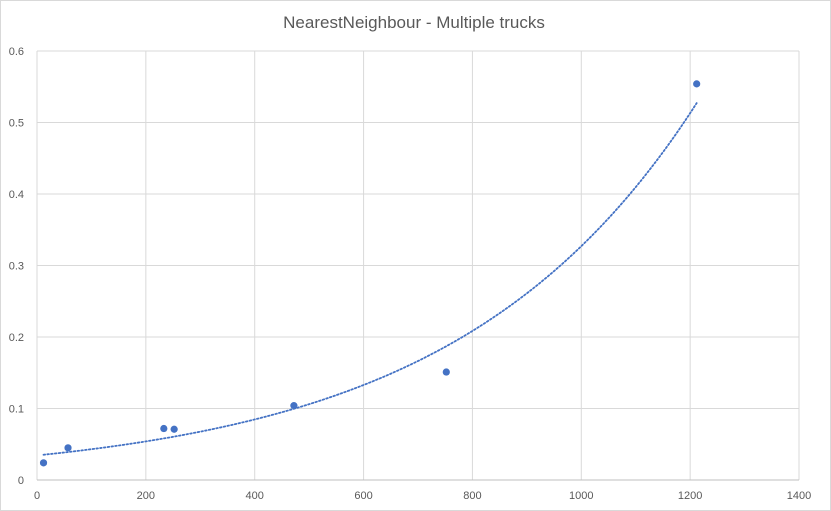 The width and height of the screenshot is (831, 511). Describe the element at coordinates (16, 338) in the screenshot. I see `y-tick-label: 0.2` at that location.